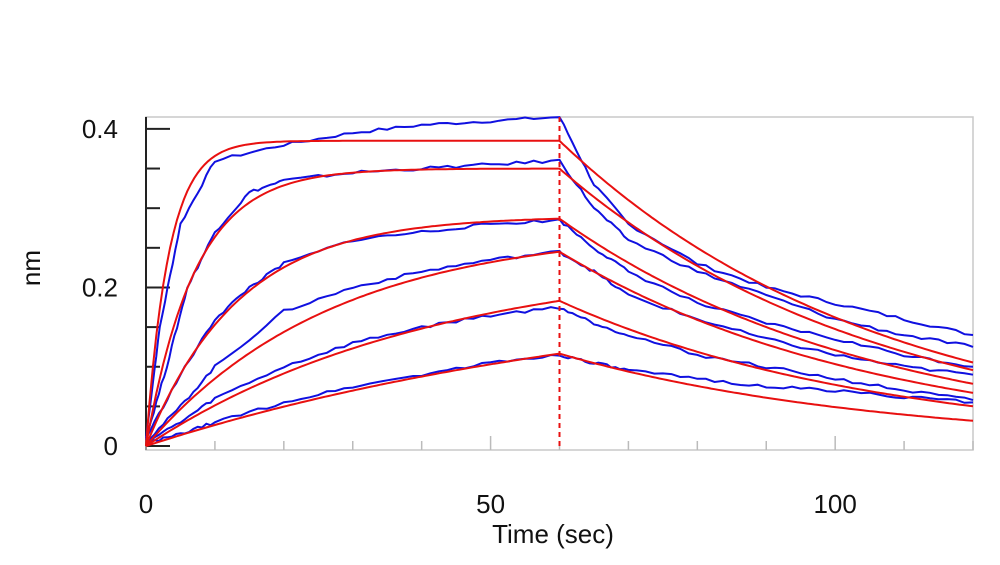 The width and height of the screenshot is (1000, 565). I want to click on y-axis-title: nm, so click(31, 268).